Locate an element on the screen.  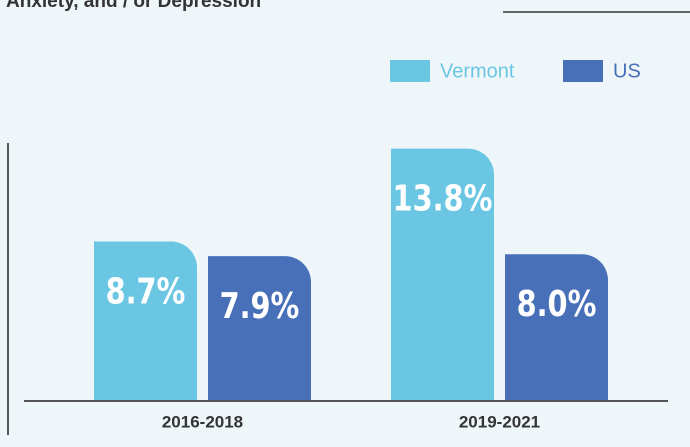
legend-label: Vermont is located at coordinates (477, 71).